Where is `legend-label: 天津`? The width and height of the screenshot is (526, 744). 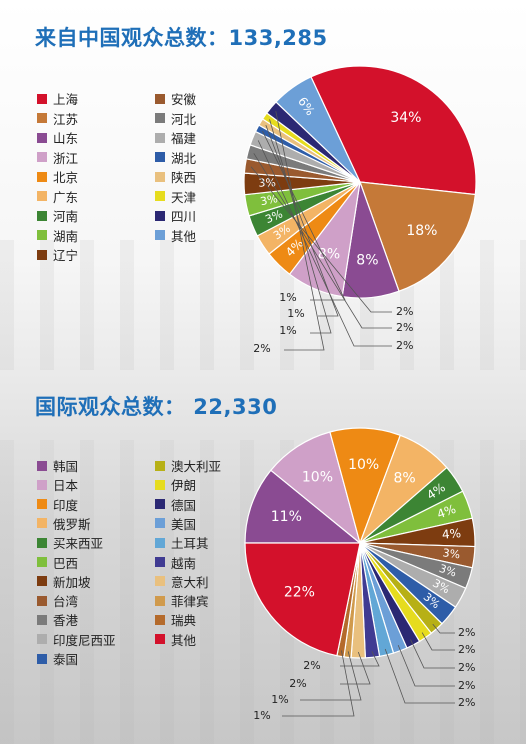 legend-label: 天津 is located at coordinates (184, 197).